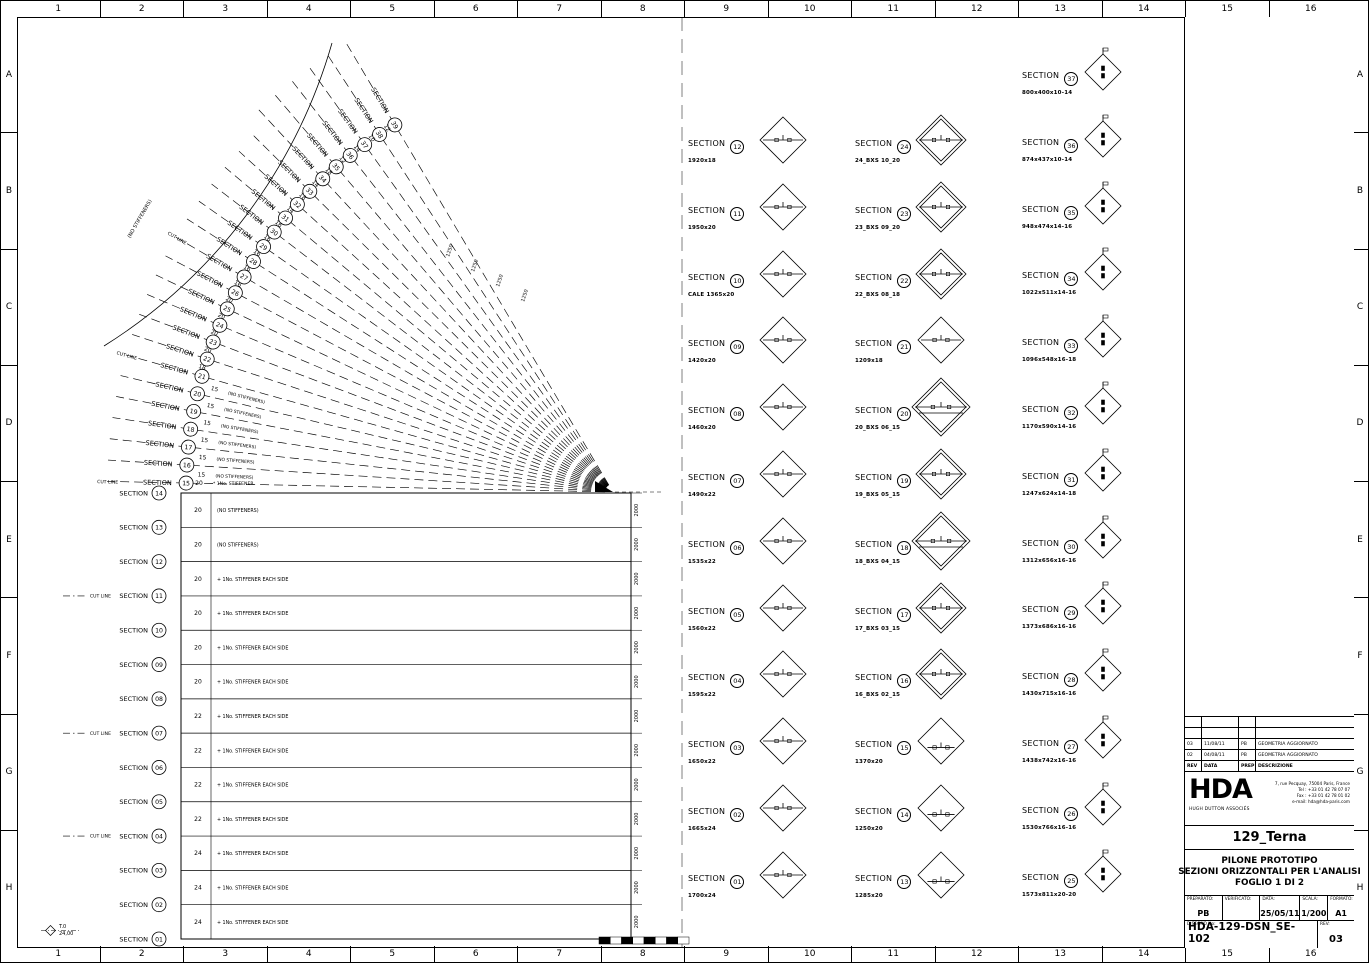 This screenshot has width=1369, height=963. Describe the element at coordinates (1071, 145) in the screenshot. I see `section-number: 36` at that location.